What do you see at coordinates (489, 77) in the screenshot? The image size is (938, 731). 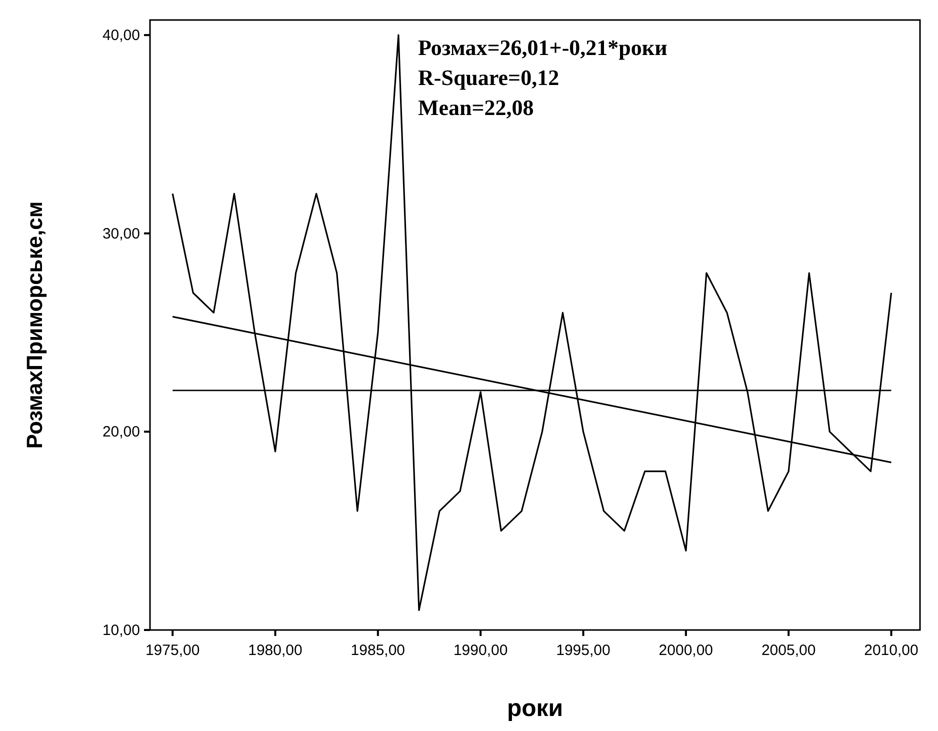 I see `annotation: R-Square=0,12` at bounding box center [489, 77].